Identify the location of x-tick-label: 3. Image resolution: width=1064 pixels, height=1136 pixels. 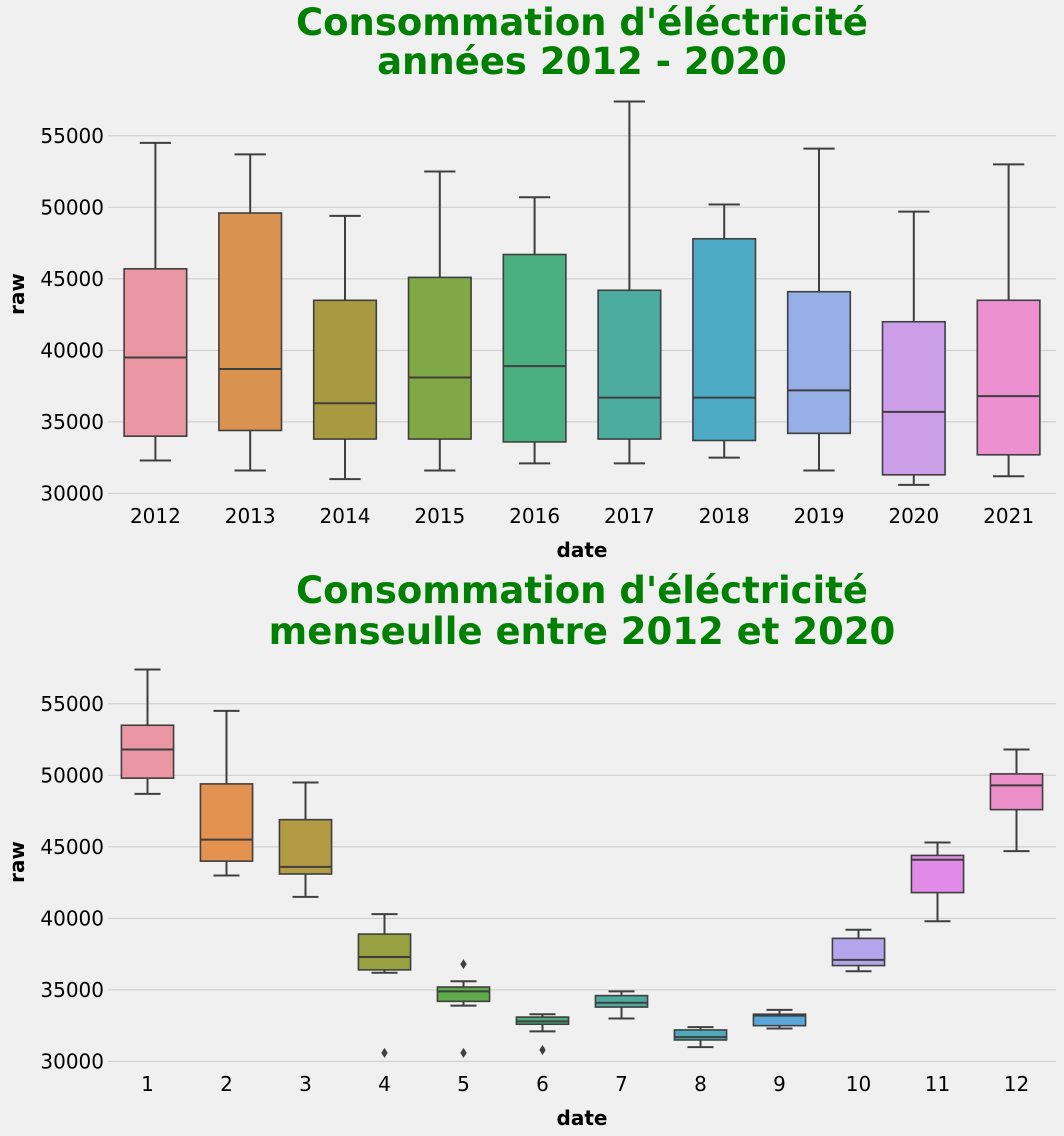
(305, 1084).